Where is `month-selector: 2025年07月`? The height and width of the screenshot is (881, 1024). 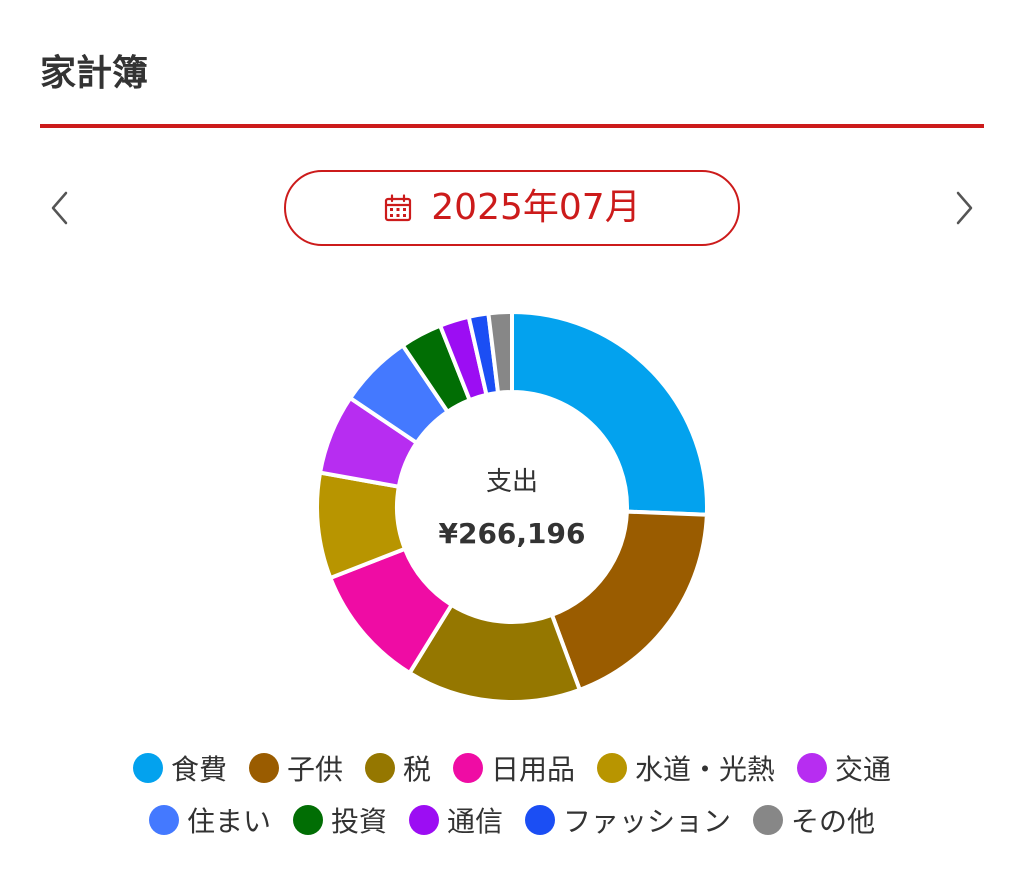 month-selector: 2025年07月 is located at coordinates (512, 208).